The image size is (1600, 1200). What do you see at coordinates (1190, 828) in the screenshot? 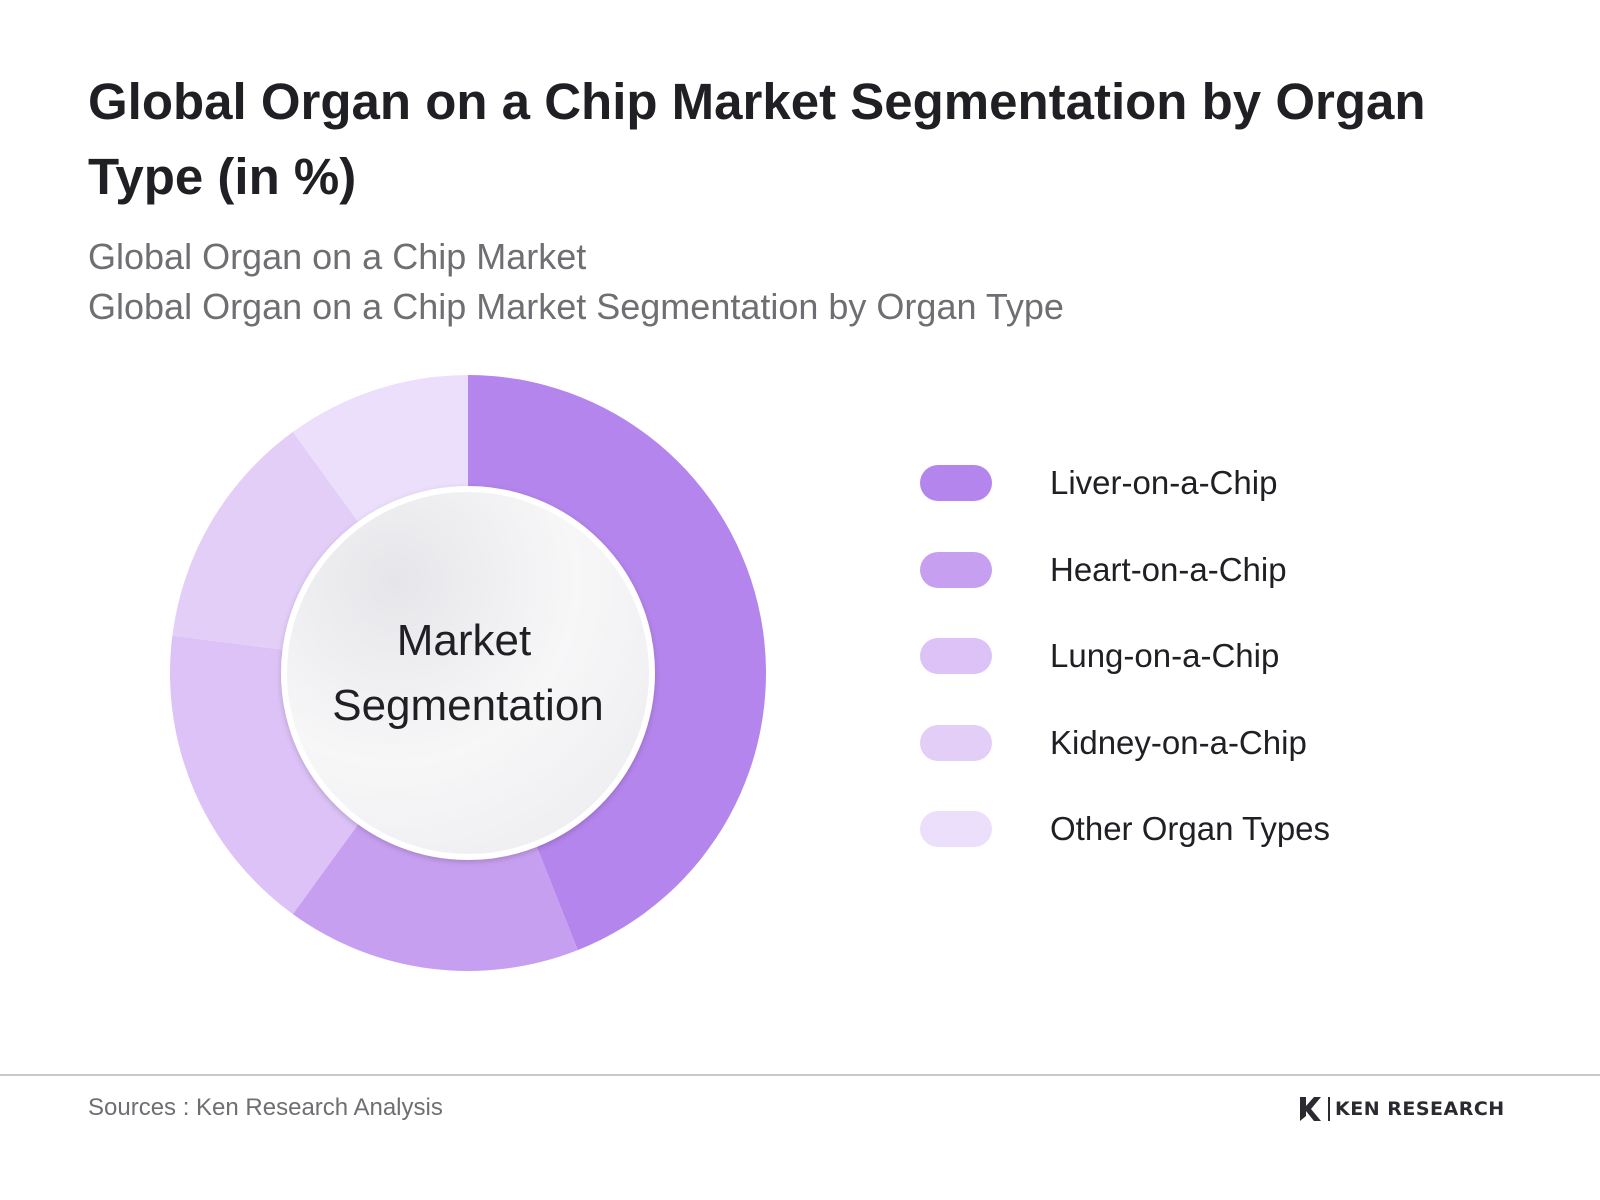
I see `legend-label-other: Other Organ Types` at bounding box center [1190, 828].